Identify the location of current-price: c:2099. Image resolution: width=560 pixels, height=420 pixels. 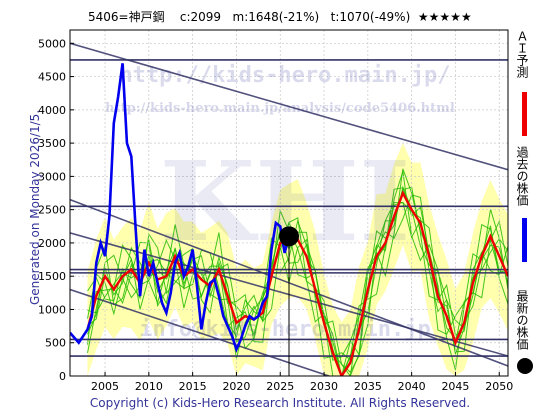
(200, 17).